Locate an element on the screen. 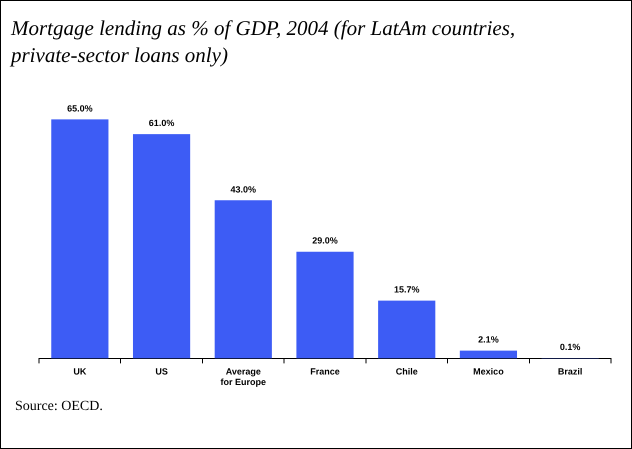  chart-title: Mortgage lending as % of GDP, 2004 (for LatAm countries, private-sector loans only) is located at coordinates (263, 42).